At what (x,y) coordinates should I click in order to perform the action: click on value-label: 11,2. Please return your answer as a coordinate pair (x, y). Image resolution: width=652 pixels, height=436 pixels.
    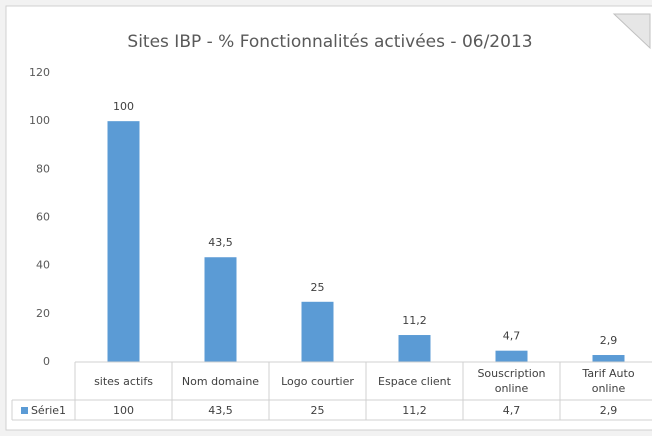
    Looking at the image, I should click on (414, 320).